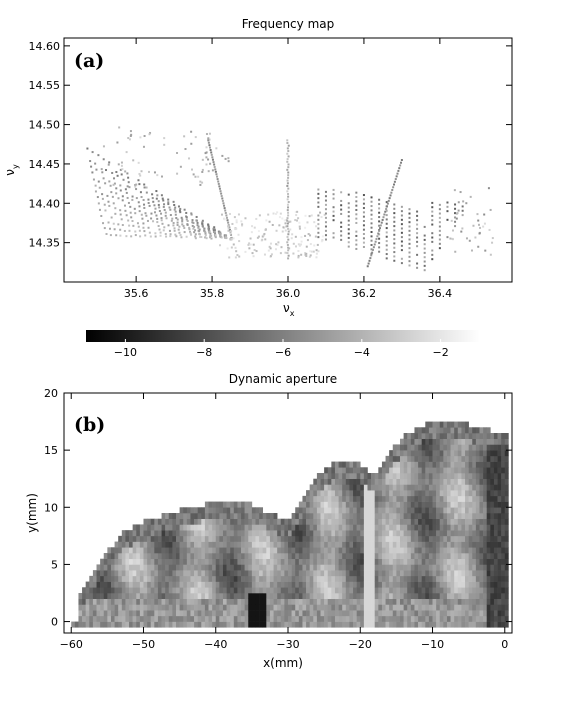 The image size is (566, 708). What do you see at coordinates (283, 344) in the screenshot?
I see `colorbar: −10 −8 −6 −4 −2` at bounding box center [283, 344].